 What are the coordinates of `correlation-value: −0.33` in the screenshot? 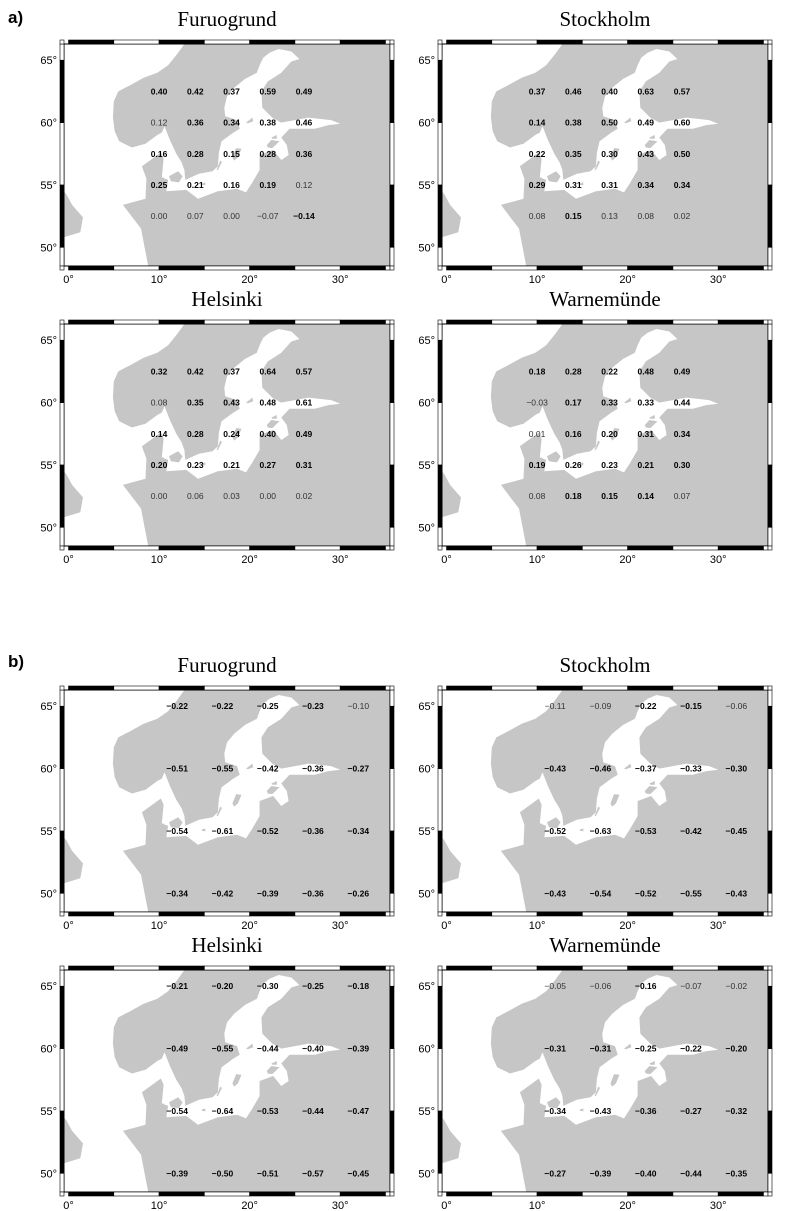 It's located at (691, 769).